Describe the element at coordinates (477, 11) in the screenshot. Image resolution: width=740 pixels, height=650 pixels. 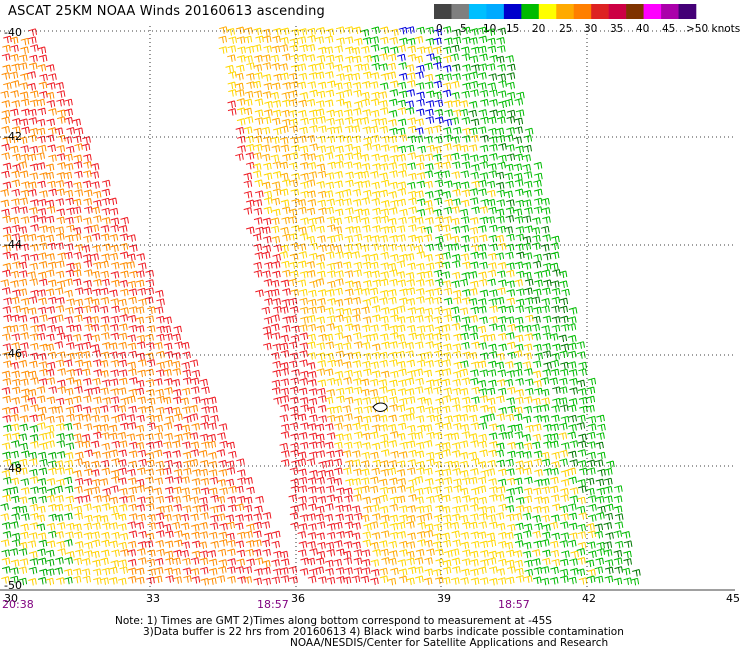
I see `colorbar-swatch` at that location.